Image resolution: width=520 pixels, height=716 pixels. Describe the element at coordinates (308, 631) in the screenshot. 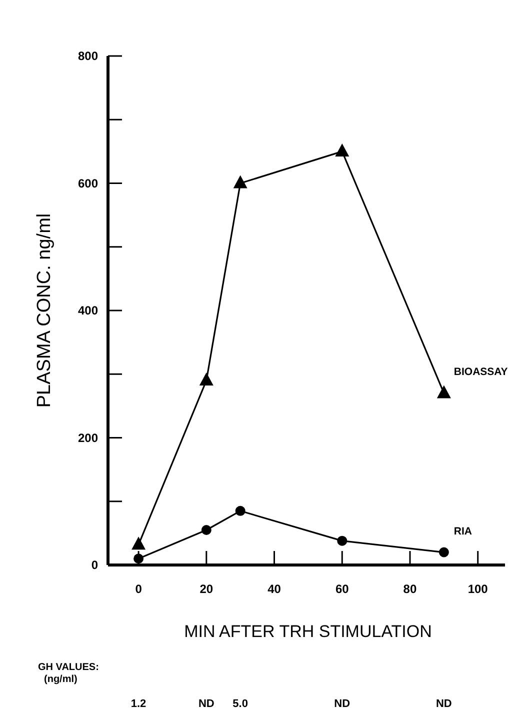

I see `x-axis-title: MIN AFTER TRH STIMULATION` at that location.